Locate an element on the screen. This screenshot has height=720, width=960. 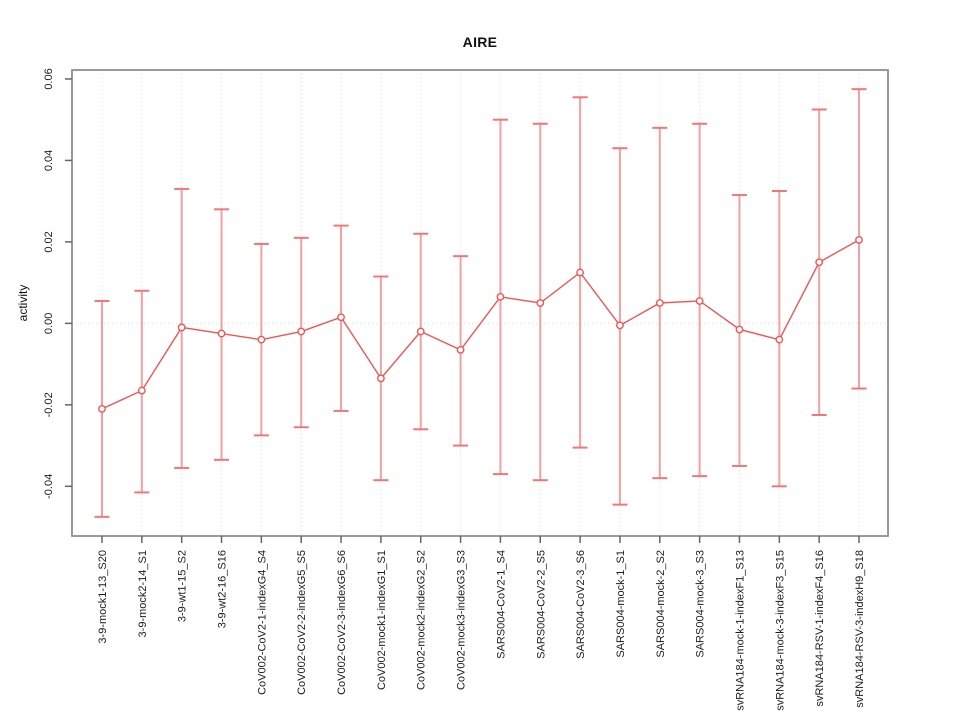
x-tick-label: 3-9-mock1-13_S20 is located at coordinates (103, 597).